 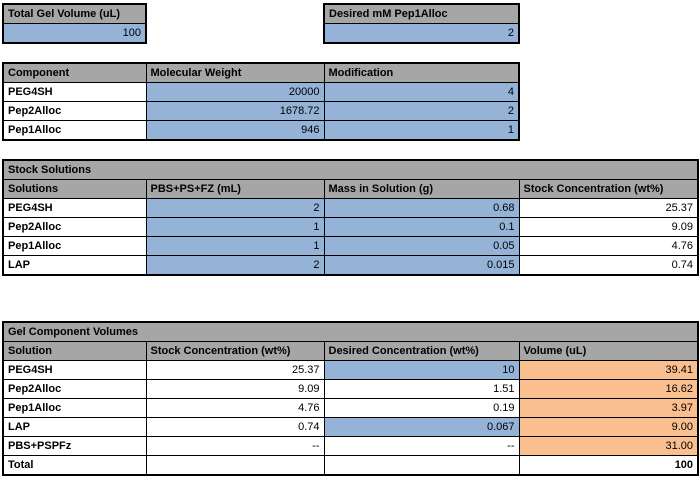 What do you see at coordinates (421, 351) in the screenshot?
I see `column-header-desired-concentration: Desired Concentration (wt%)` at bounding box center [421, 351].